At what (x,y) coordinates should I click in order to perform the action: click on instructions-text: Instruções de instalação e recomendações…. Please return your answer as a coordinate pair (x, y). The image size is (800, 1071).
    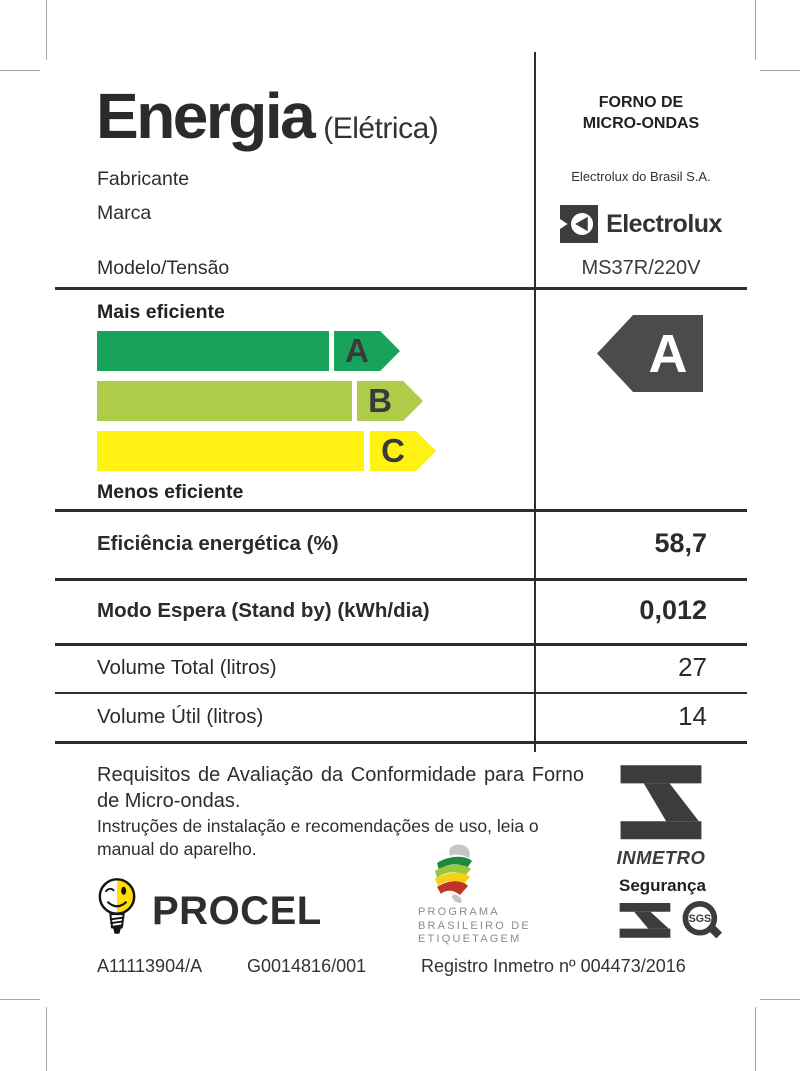
    Looking at the image, I should click on (318, 837).